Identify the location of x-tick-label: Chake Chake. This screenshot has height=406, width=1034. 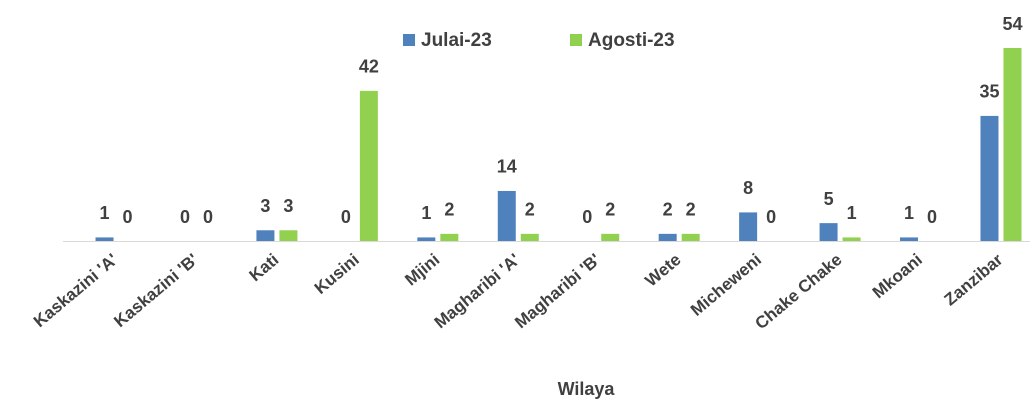
(799, 291).